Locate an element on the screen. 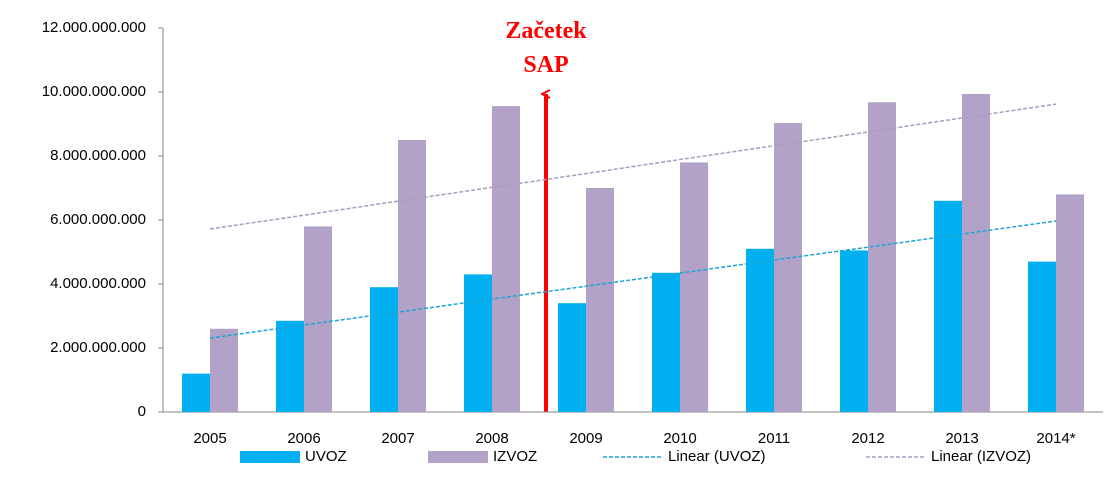 The height and width of the screenshot is (494, 1118). legend-label: Linear (IZVOZ) is located at coordinates (981, 456).